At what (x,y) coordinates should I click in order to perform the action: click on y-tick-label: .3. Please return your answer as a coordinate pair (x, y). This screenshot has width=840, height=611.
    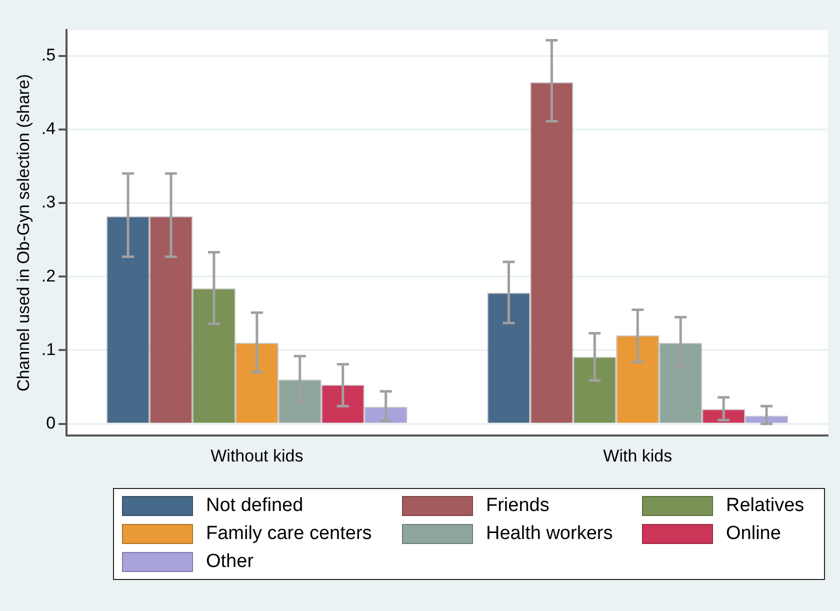
    Looking at the image, I should click on (48, 202).